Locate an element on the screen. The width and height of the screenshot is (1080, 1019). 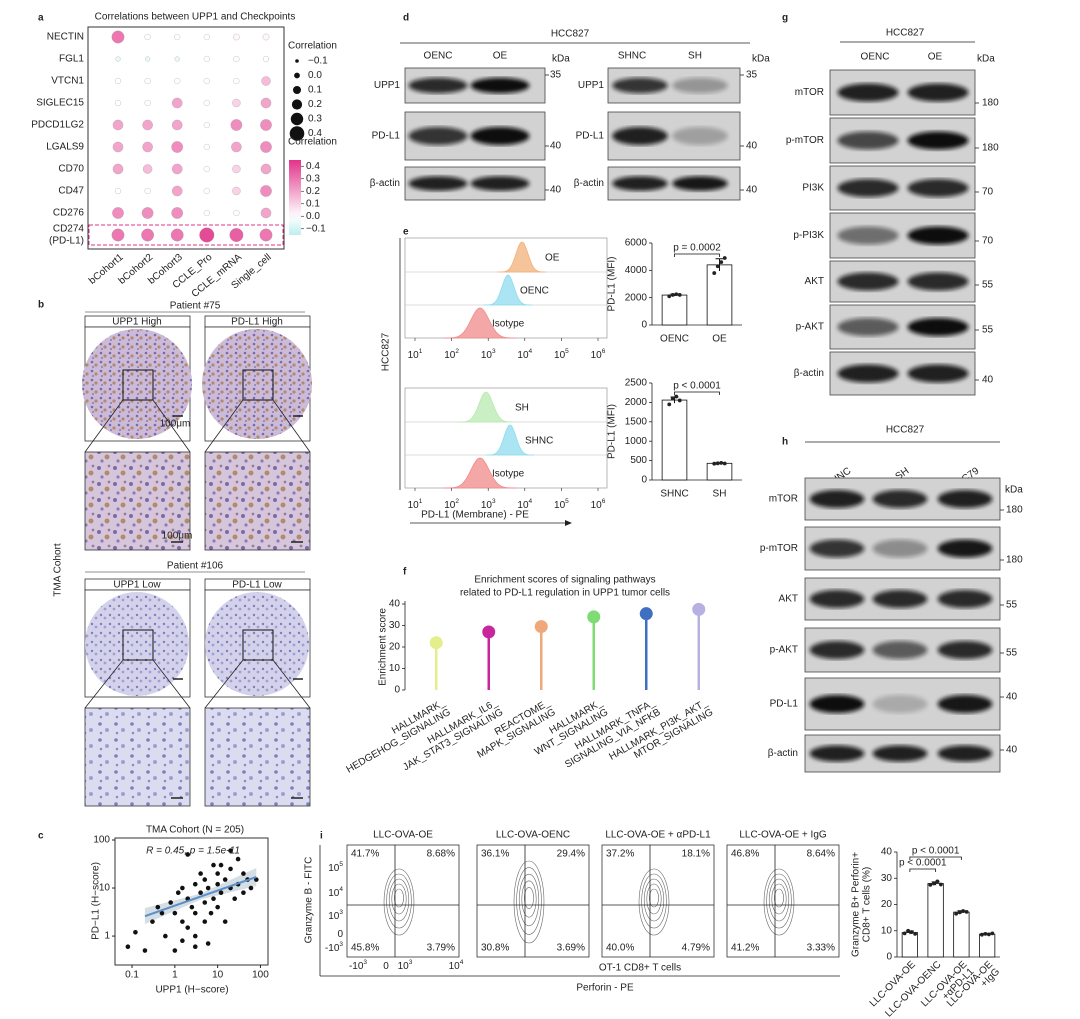
zoom-square is located at coordinates (138, 385).